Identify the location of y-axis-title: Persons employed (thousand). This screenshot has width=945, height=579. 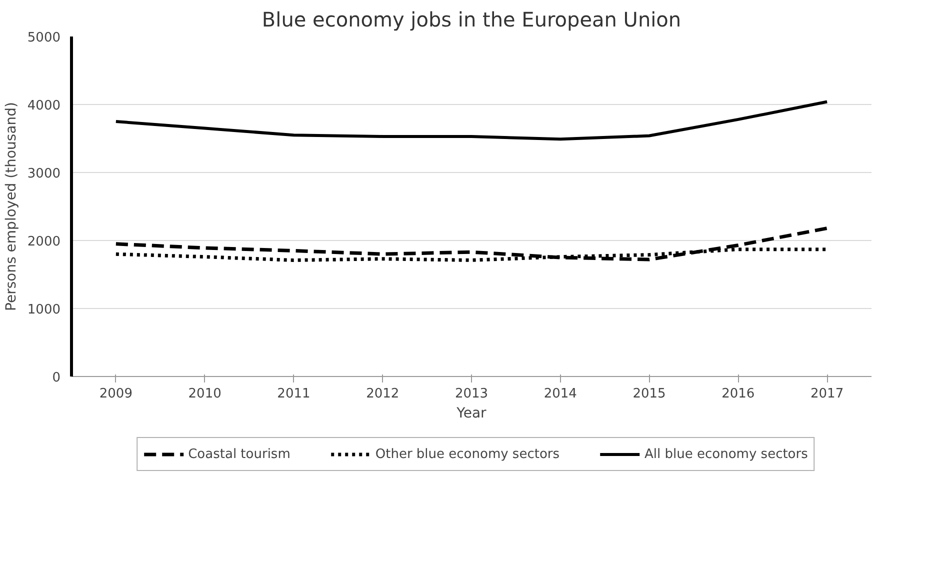
(11, 206).